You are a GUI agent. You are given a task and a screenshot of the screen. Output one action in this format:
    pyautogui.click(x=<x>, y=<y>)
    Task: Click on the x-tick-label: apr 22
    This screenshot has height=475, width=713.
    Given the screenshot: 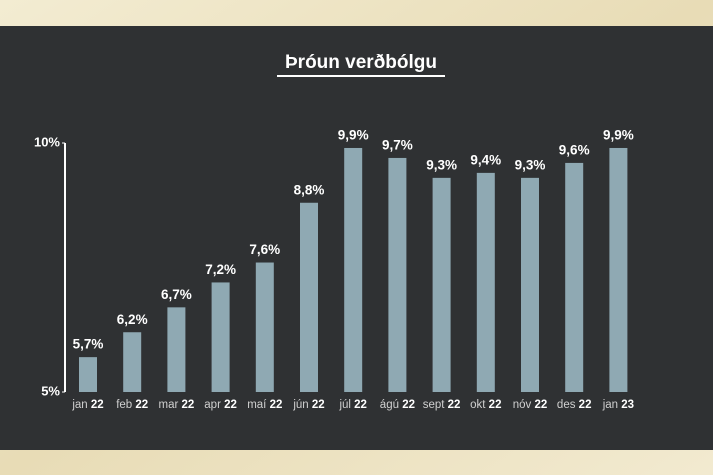 What is the action you would take?
    pyautogui.click(x=220, y=405)
    